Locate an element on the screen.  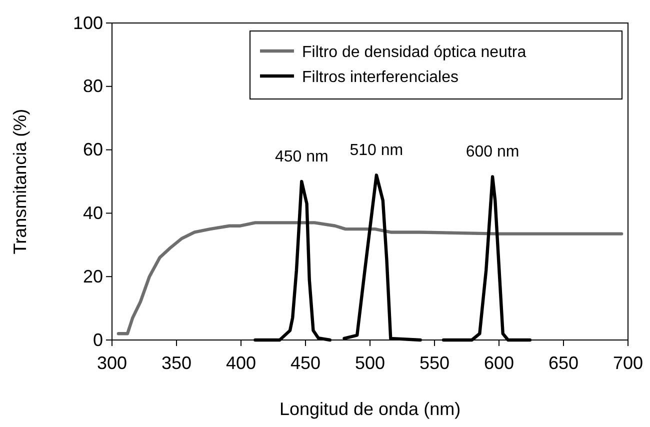
legend-label: Filtros interferenciales is located at coordinates (380, 77).